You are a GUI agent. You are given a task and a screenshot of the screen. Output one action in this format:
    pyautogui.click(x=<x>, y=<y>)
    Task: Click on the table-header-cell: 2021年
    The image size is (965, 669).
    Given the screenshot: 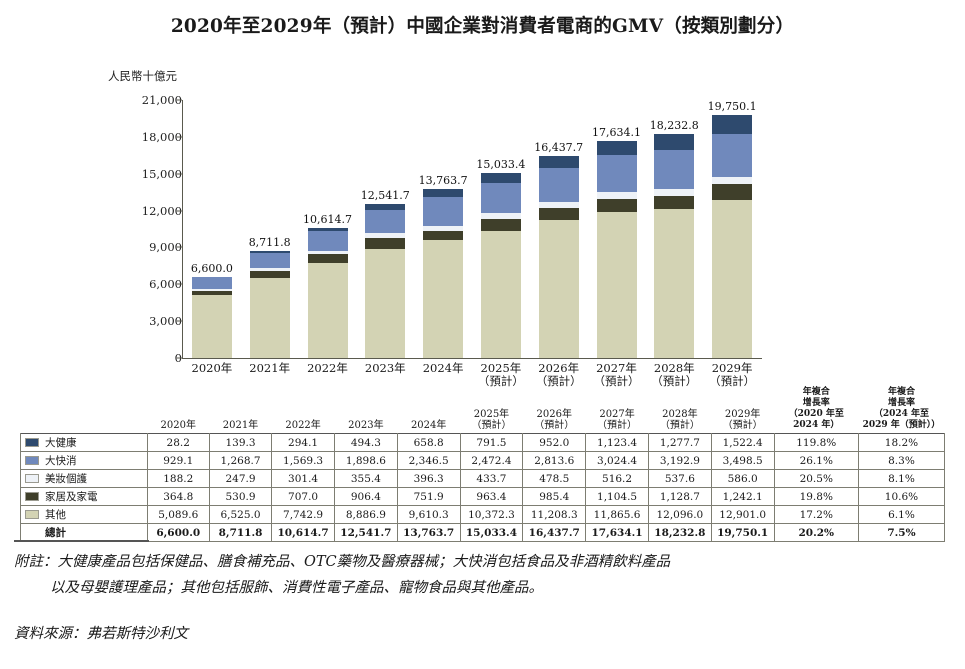 What is the action you would take?
    pyautogui.click(x=240, y=425)
    